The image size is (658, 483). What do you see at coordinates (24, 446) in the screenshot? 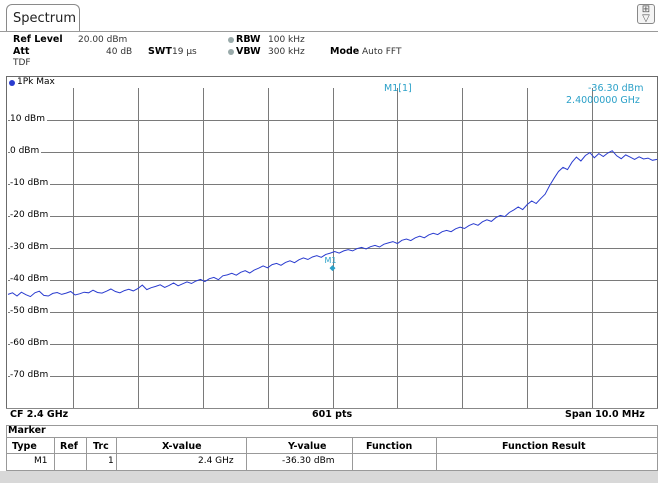
I see `col-type: Type` at bounding box center [24, 446].